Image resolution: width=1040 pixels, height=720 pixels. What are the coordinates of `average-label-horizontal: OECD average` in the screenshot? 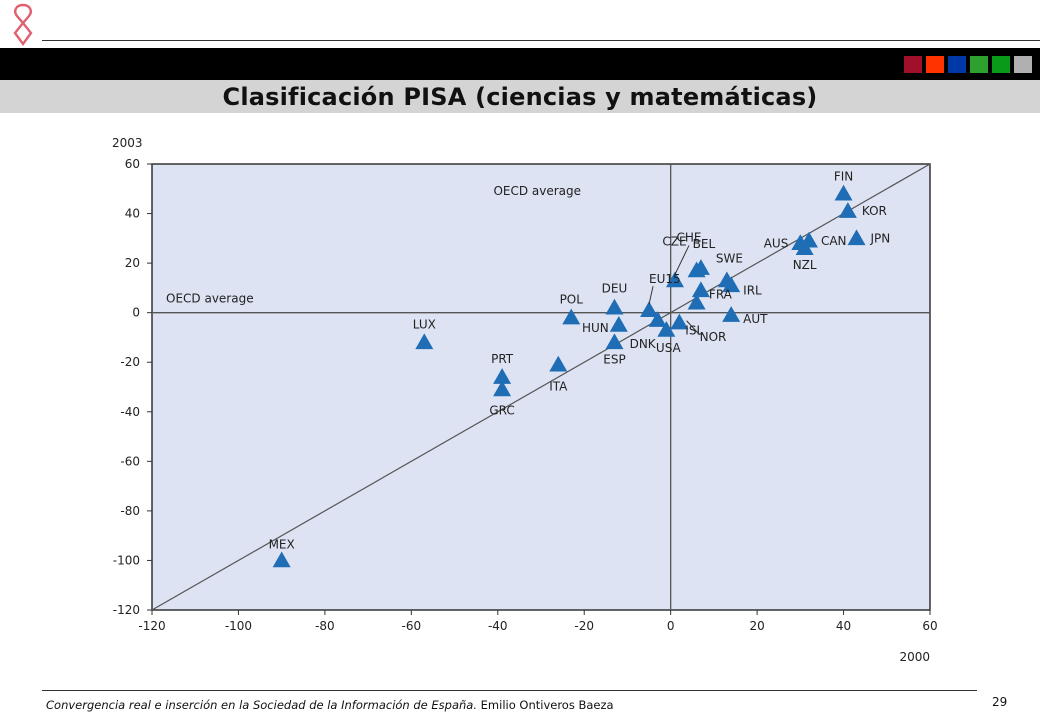 It's located at (210, 299).